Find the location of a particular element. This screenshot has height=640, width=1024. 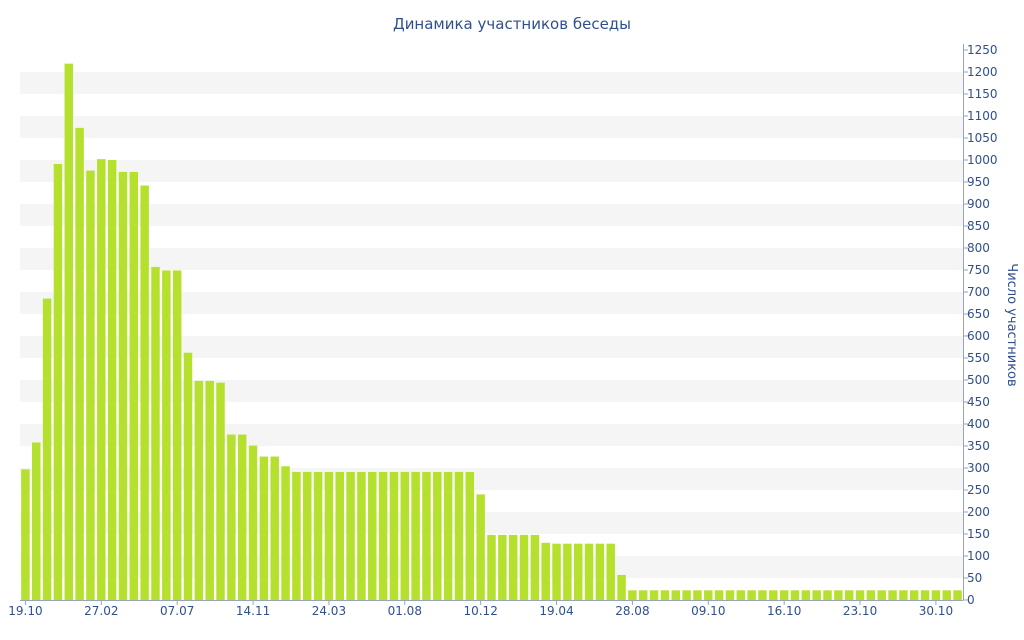

x-tick-label: 27.02 is located at coordinates (101, 611).